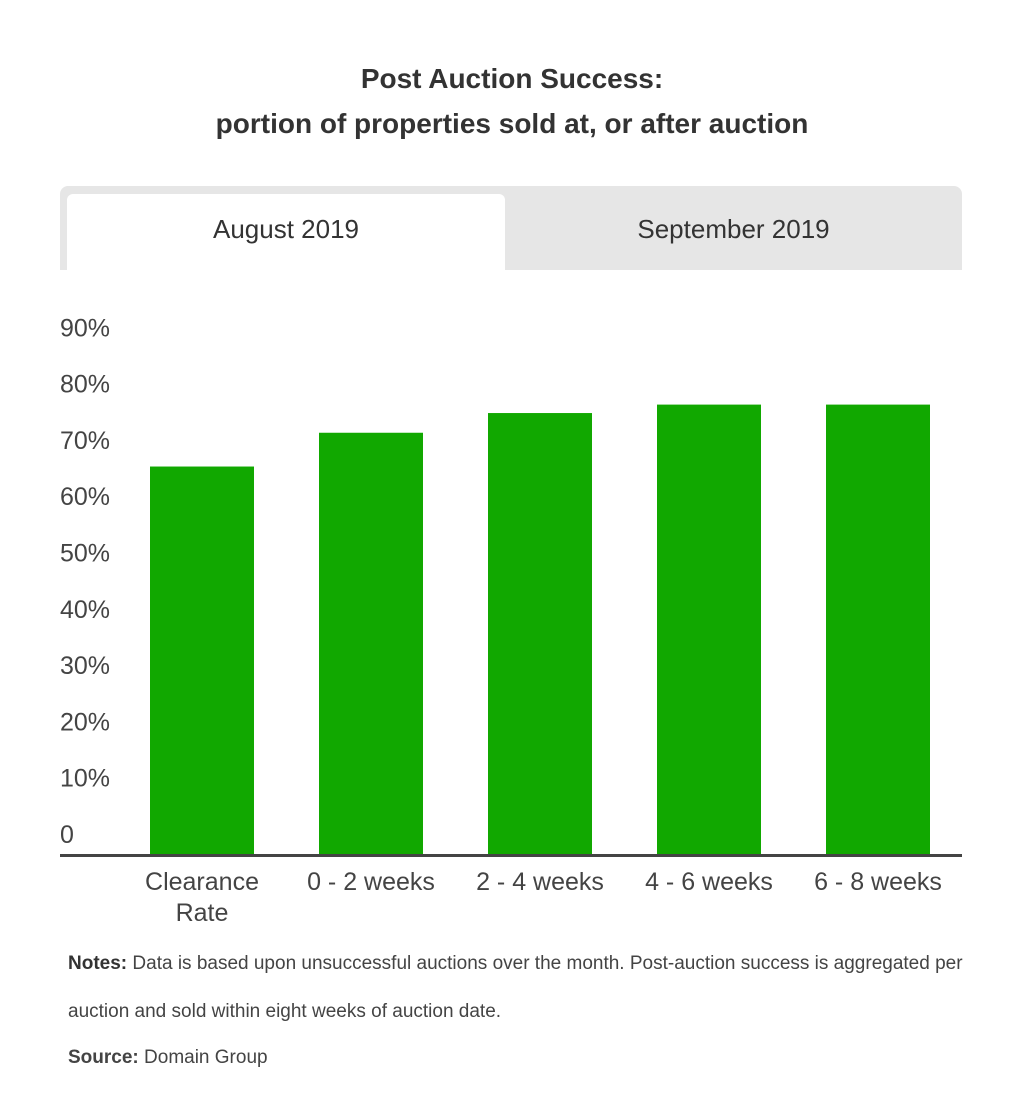 The width and height of the screenshot is (1024, 1098). I want to click on x-tick-label: Rate, so click(202, 913).